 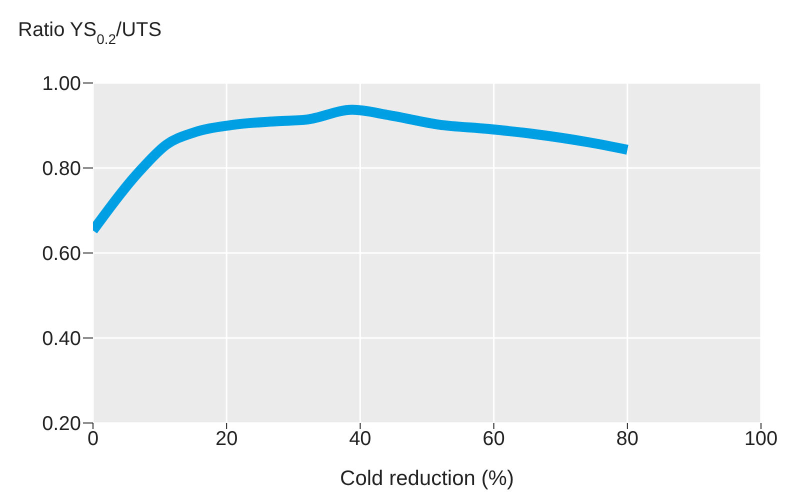 I want to click on x-tick-label: 60, so click(x=493, y=439).